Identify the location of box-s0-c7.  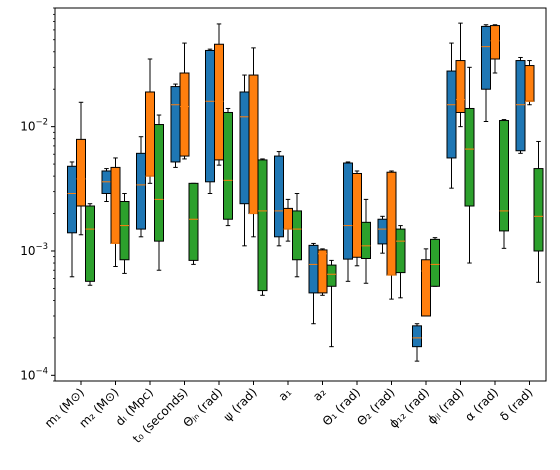
(313, 283).